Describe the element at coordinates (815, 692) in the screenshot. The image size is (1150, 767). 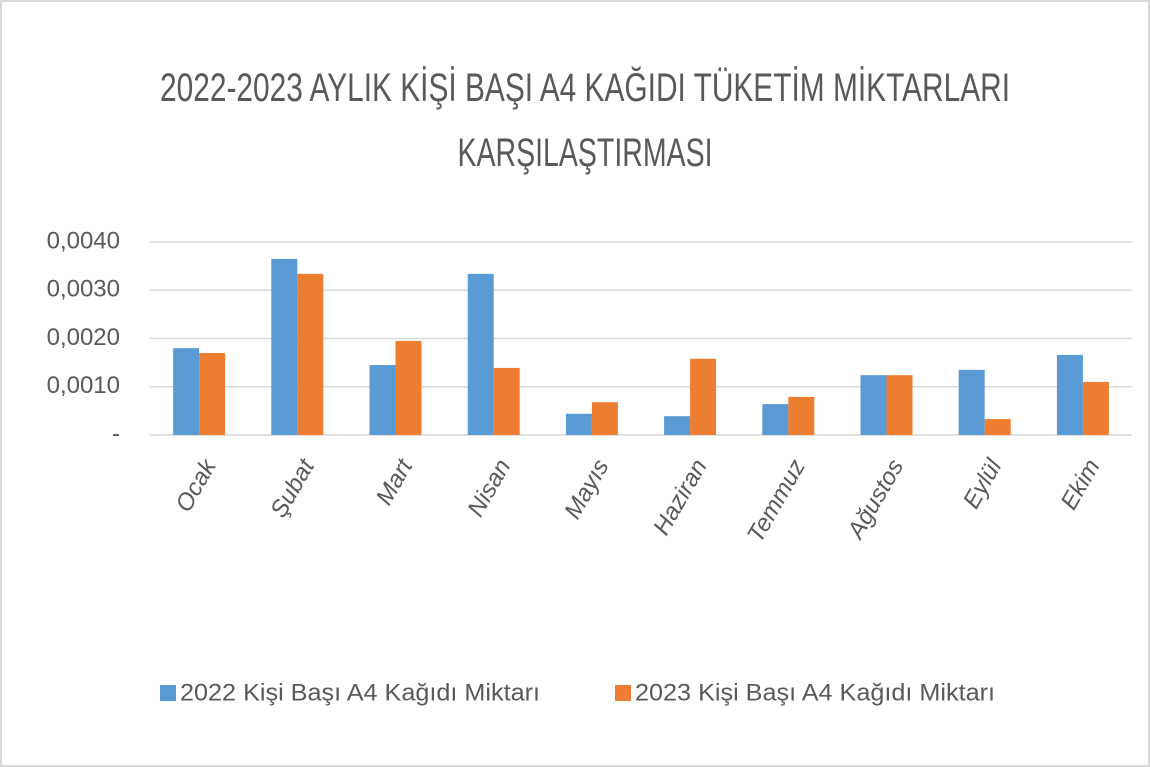
I see `legend-label: 2023 Kişi Başı A4 Kağıdı Miktarı` at that location.